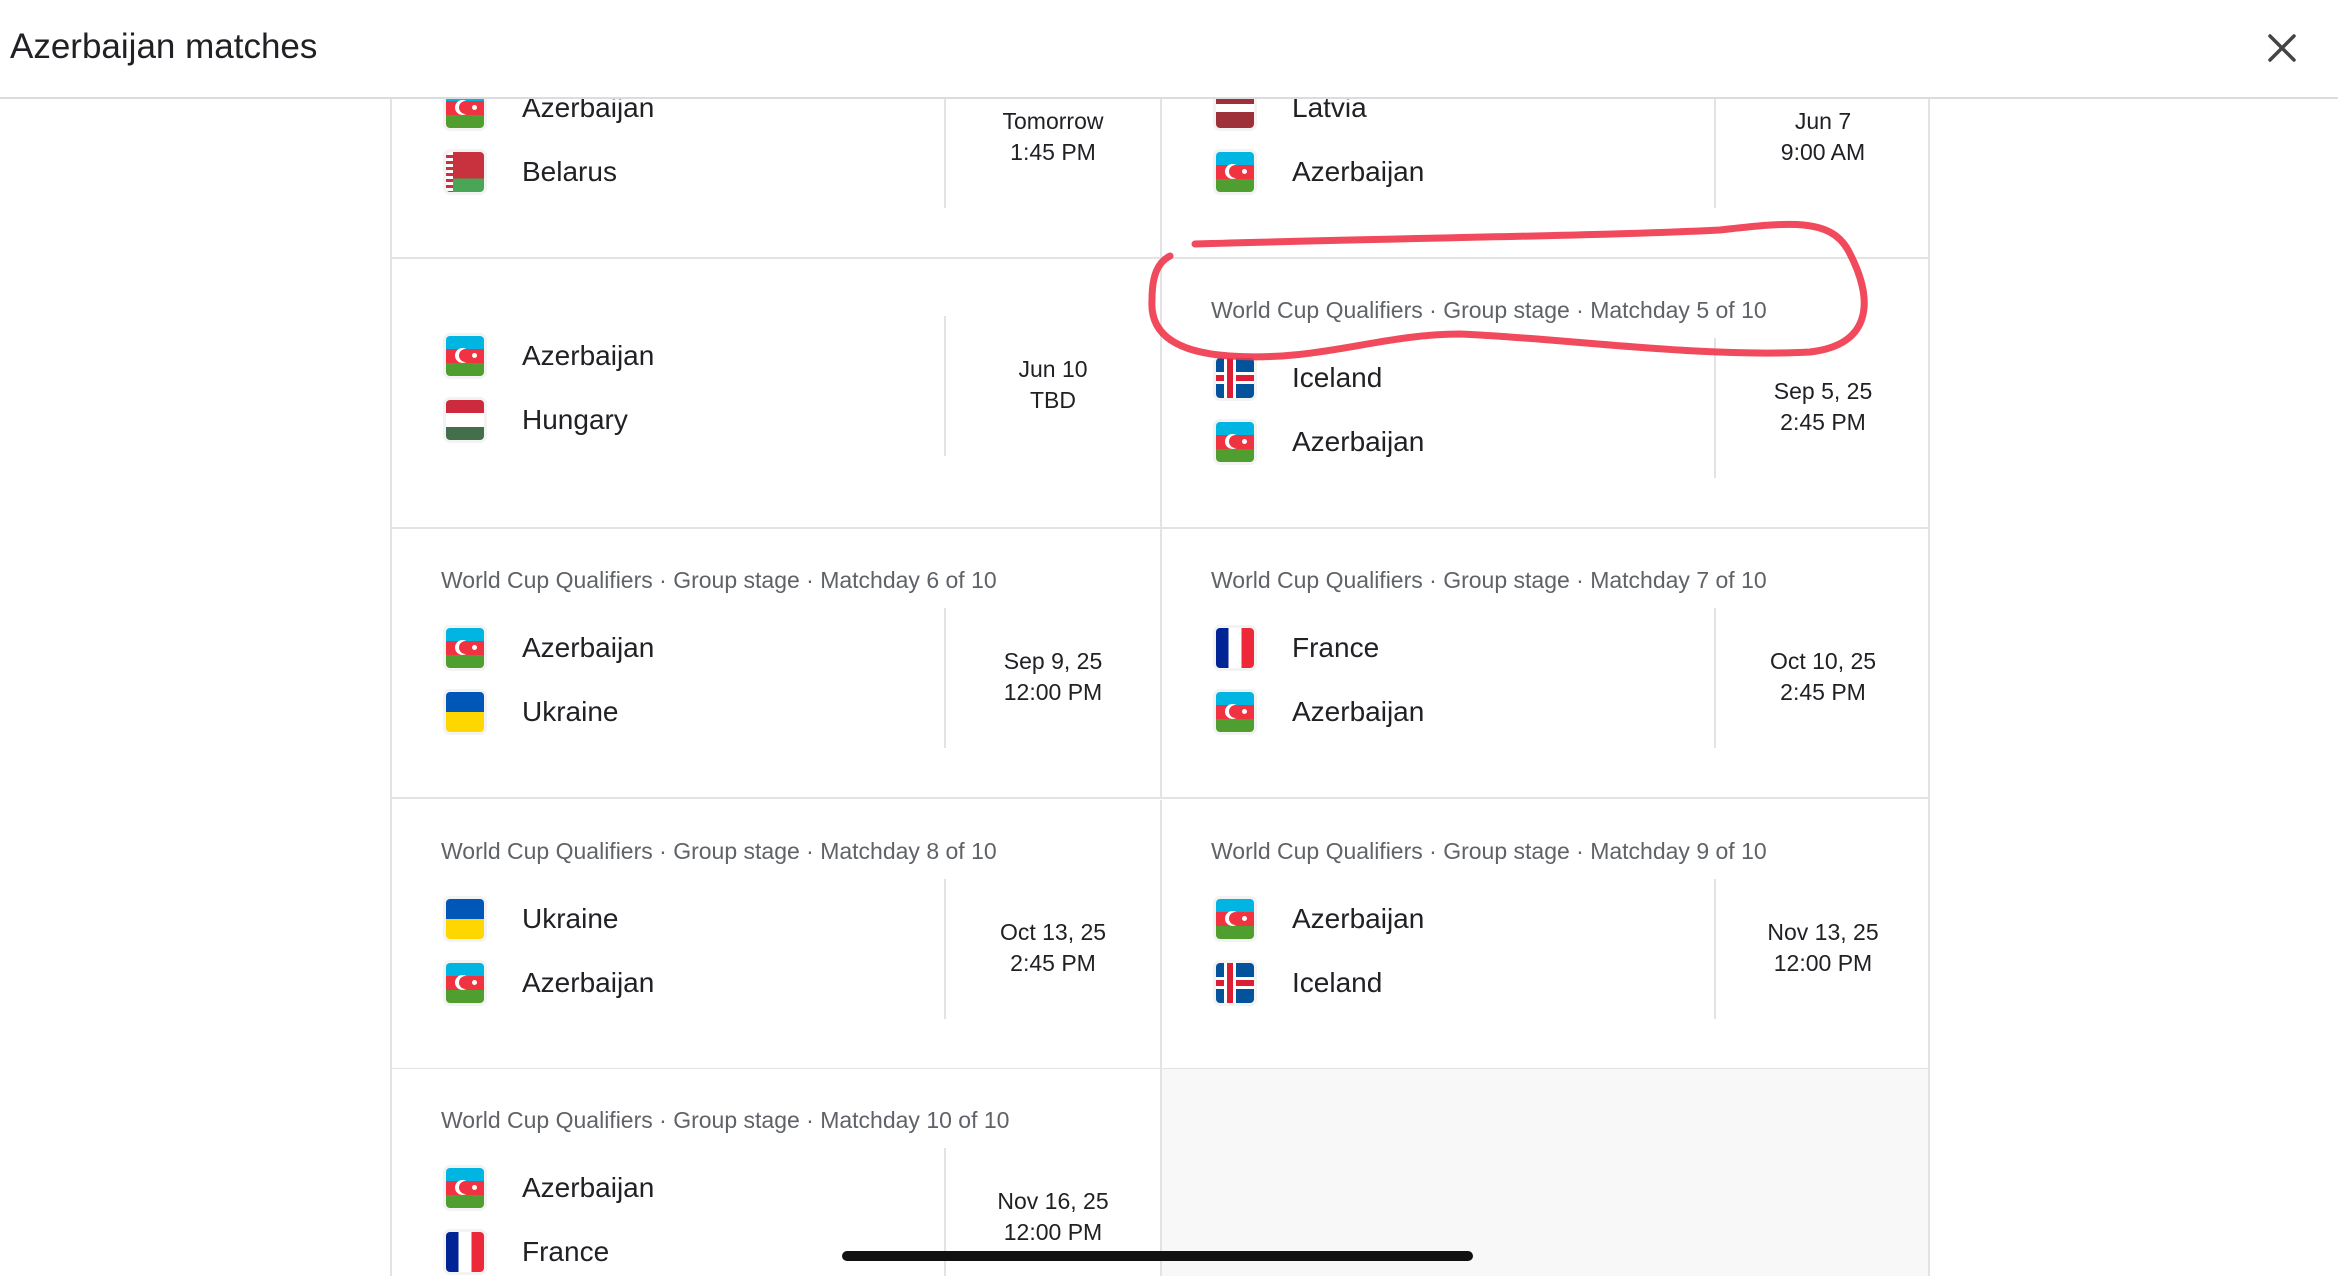  Describe the element at coordinates (1053, 661) in the screenshot. I see `match-date: Sep 9, 25` at that location.